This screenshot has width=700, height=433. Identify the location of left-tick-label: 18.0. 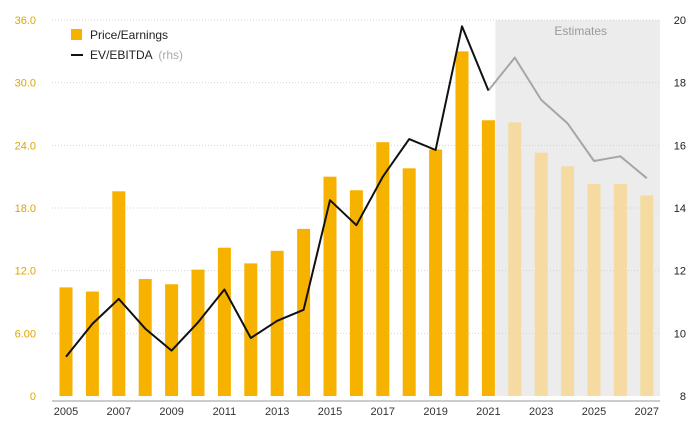
(25, 209).